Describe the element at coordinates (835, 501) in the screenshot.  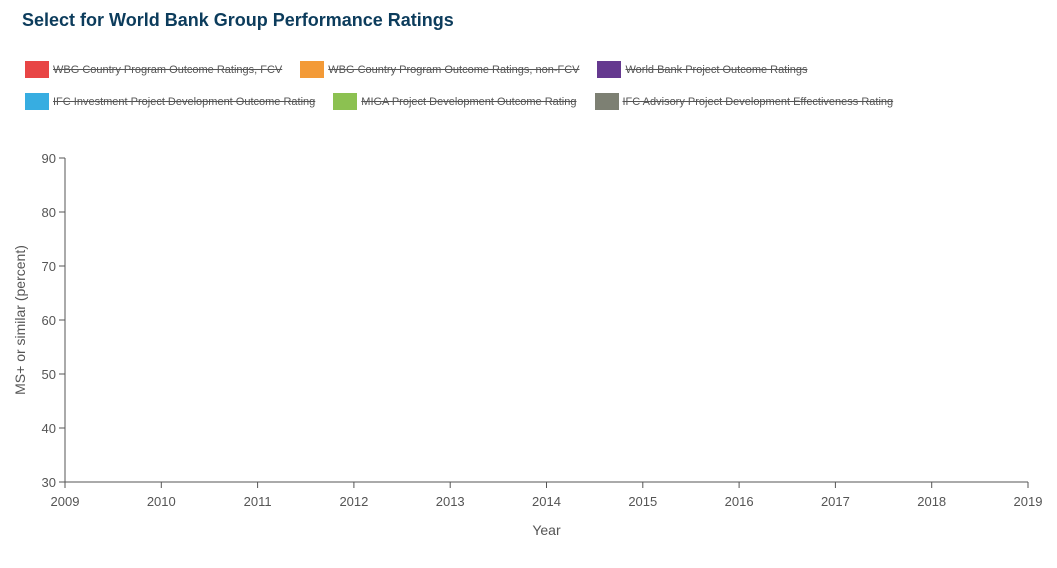
I see `x-tick-label: 2017` at that location.